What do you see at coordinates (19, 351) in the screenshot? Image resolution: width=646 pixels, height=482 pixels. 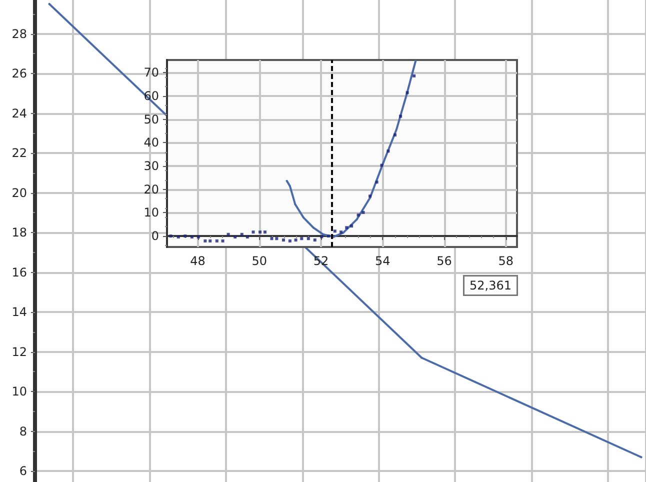 I see `y-tick-label: 12` at bounding box center [19, 351].